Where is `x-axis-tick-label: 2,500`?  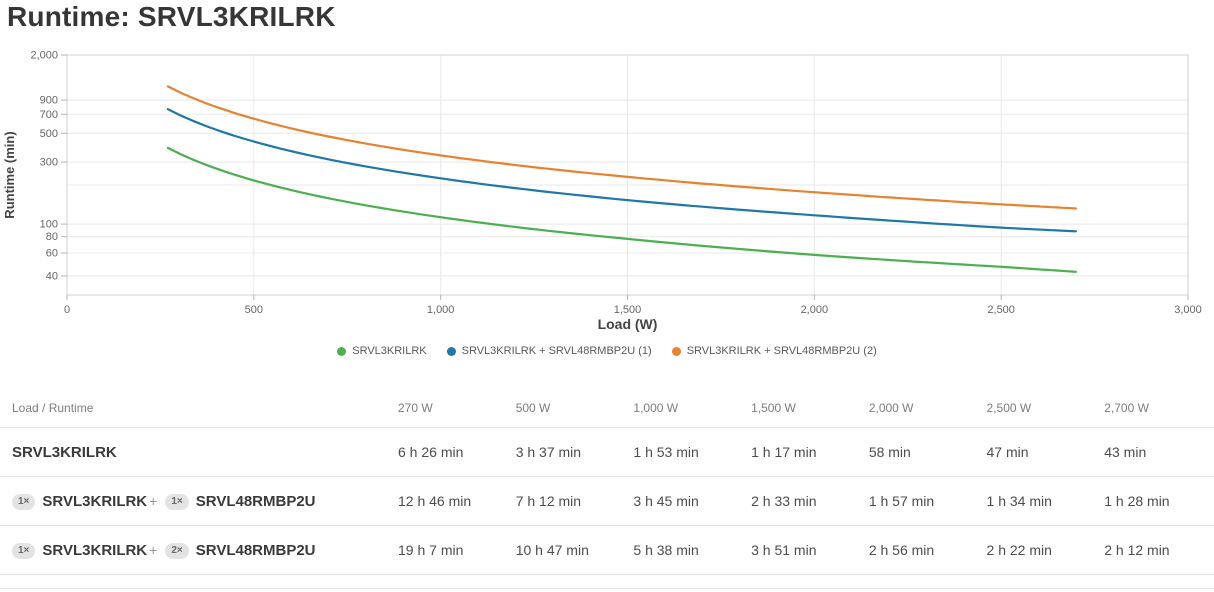 x-axis-tick-label: 2,500 is located at coordinates (1001, 310).